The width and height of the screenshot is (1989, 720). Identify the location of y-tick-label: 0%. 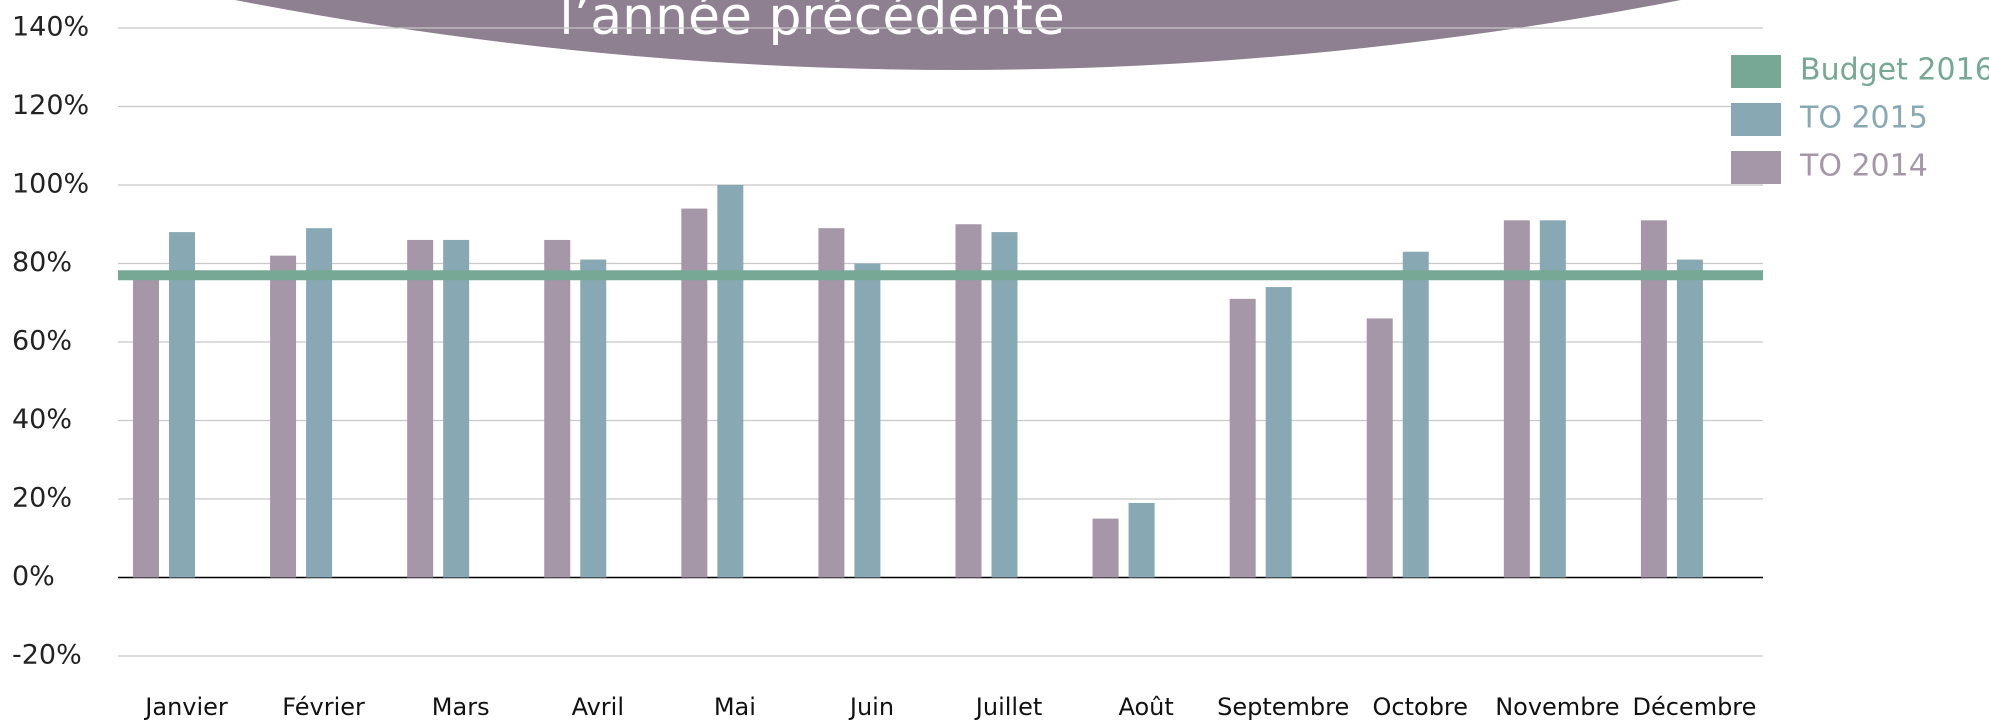
(33, 576).